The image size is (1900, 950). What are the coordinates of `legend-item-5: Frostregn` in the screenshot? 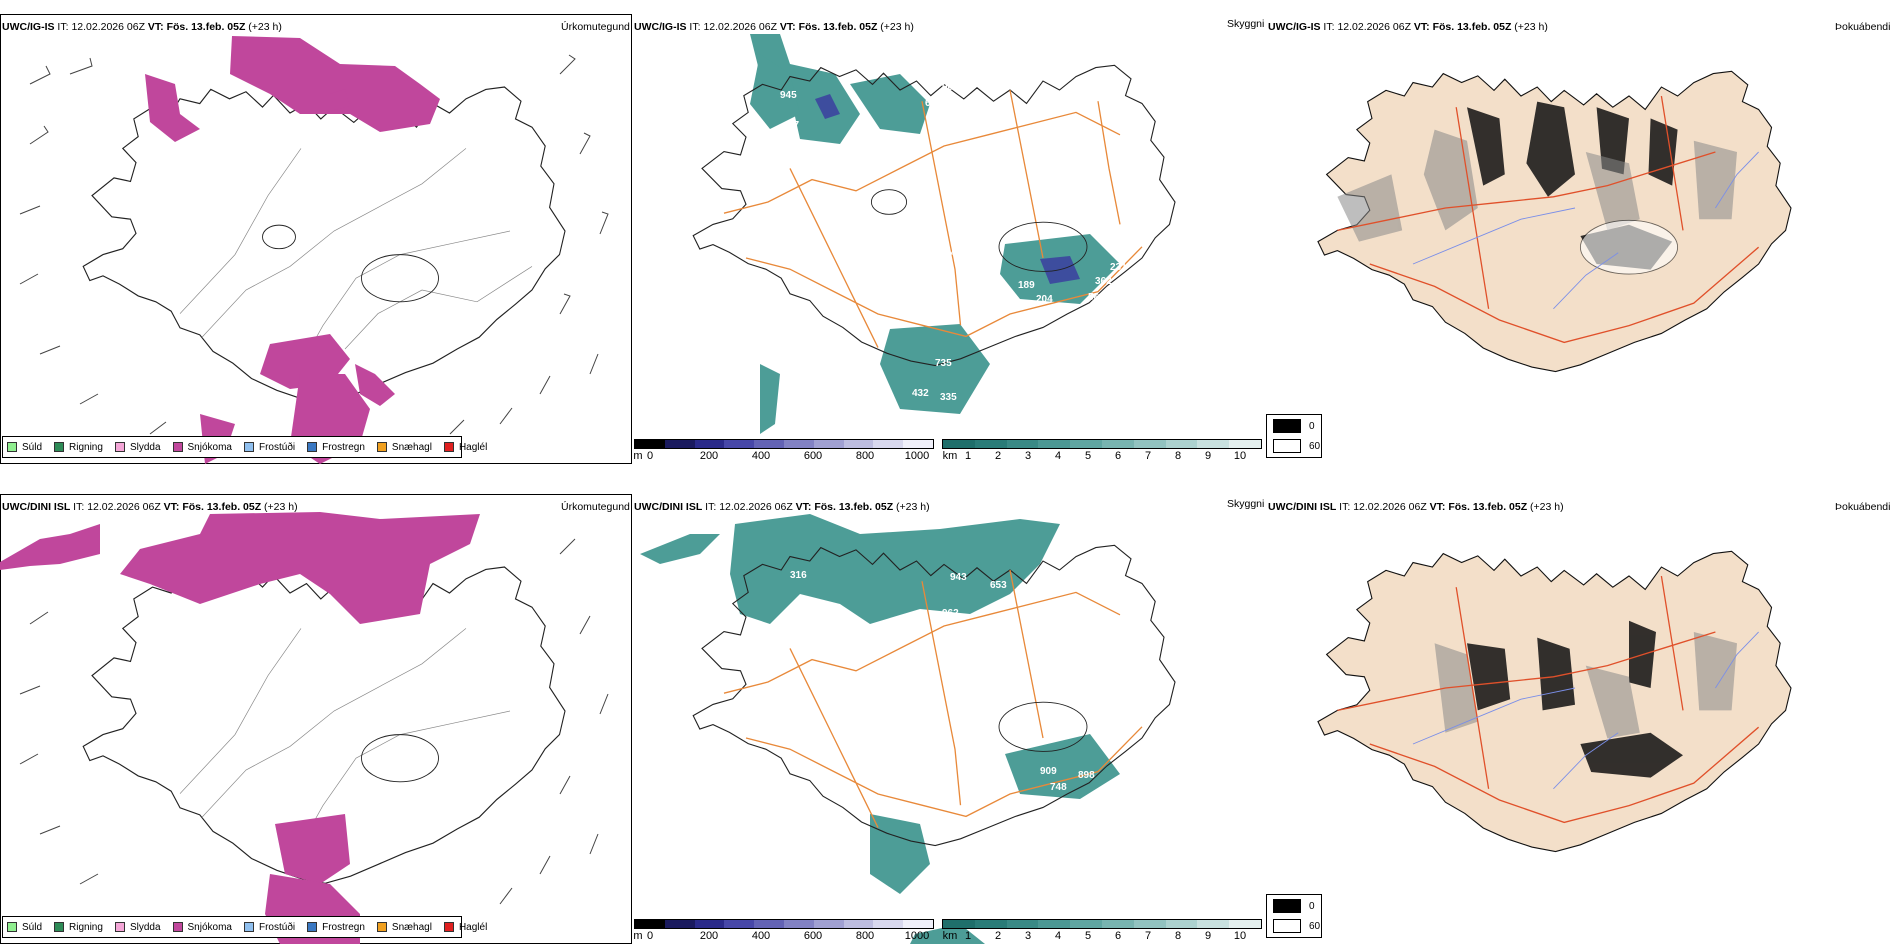 It's located at (336, 447).